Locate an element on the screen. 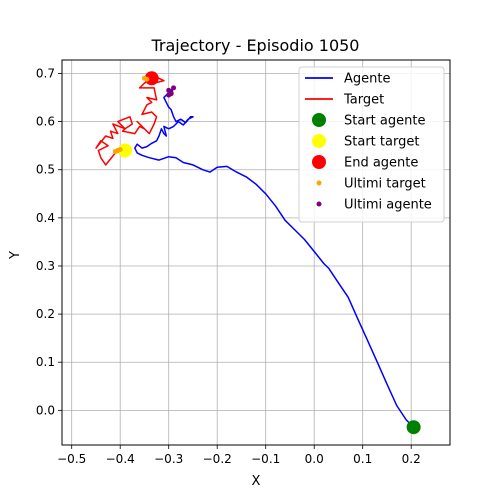  legend-label: Agente is located at coordinates (367, 79).